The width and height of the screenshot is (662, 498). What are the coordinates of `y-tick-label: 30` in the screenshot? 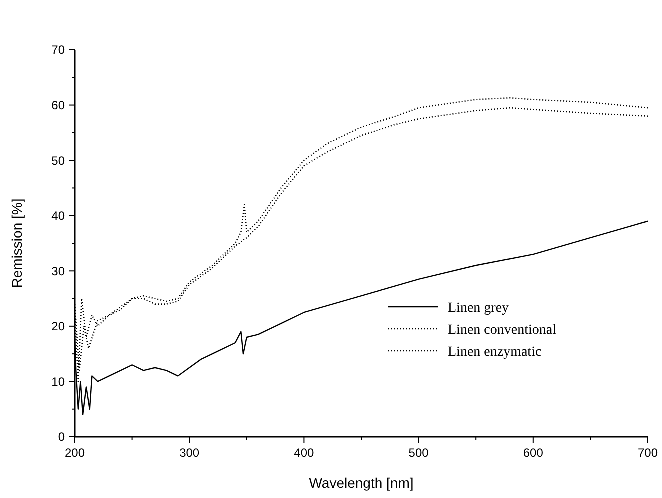 It's located at (59, 271).